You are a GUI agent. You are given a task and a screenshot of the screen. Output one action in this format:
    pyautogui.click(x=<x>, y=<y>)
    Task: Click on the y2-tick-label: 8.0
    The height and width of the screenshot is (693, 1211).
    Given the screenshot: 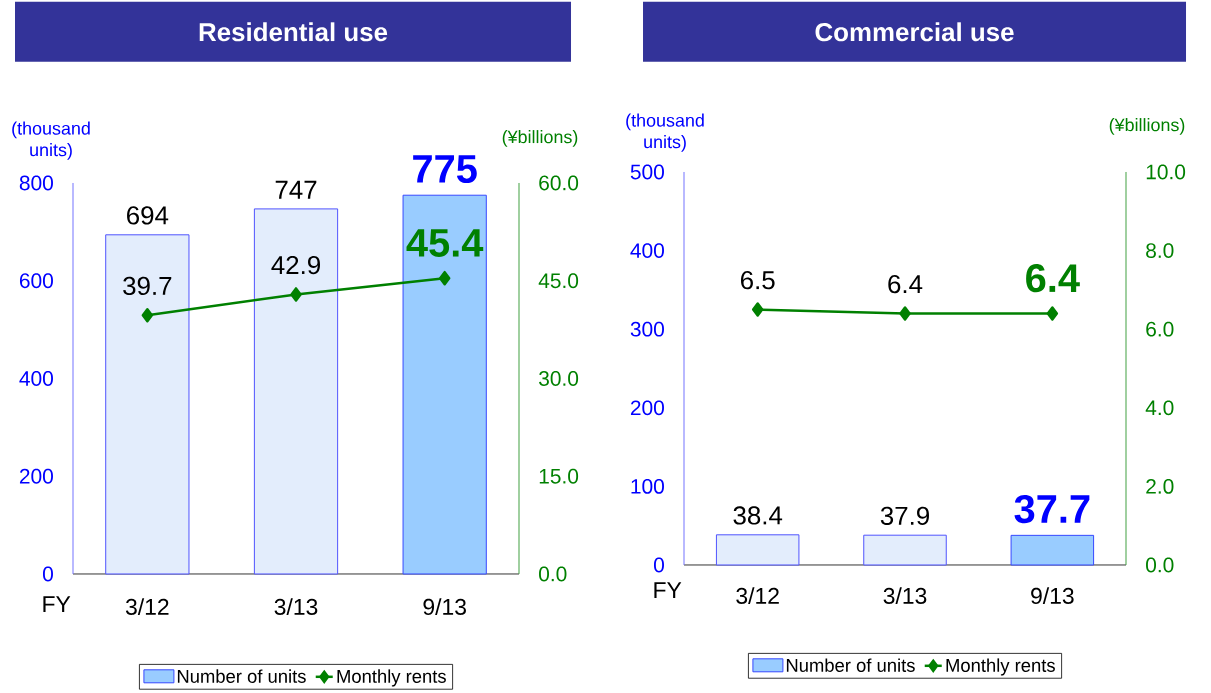 What is the action you would take?
    pyautogui.click(x=1160, y=250)
    